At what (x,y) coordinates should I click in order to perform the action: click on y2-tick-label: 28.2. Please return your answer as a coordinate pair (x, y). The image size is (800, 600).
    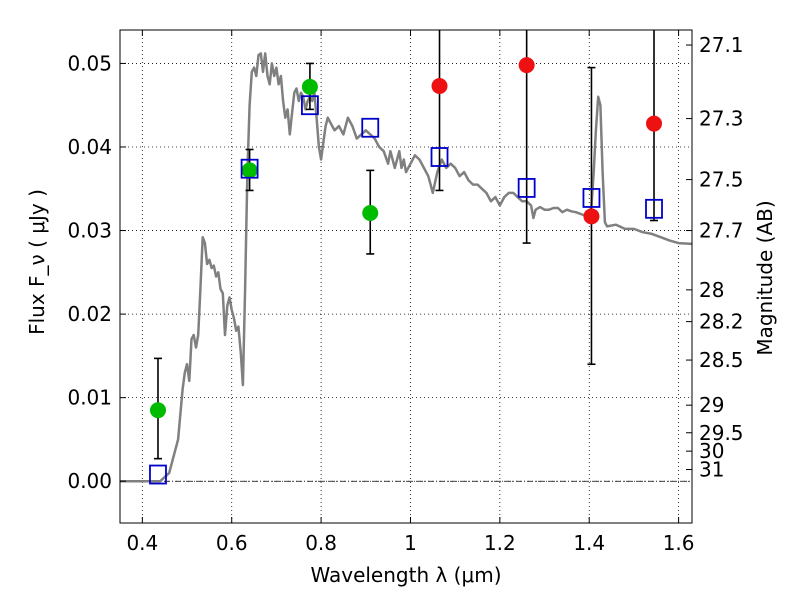
    Looking at the image, I should click on (721, 322).